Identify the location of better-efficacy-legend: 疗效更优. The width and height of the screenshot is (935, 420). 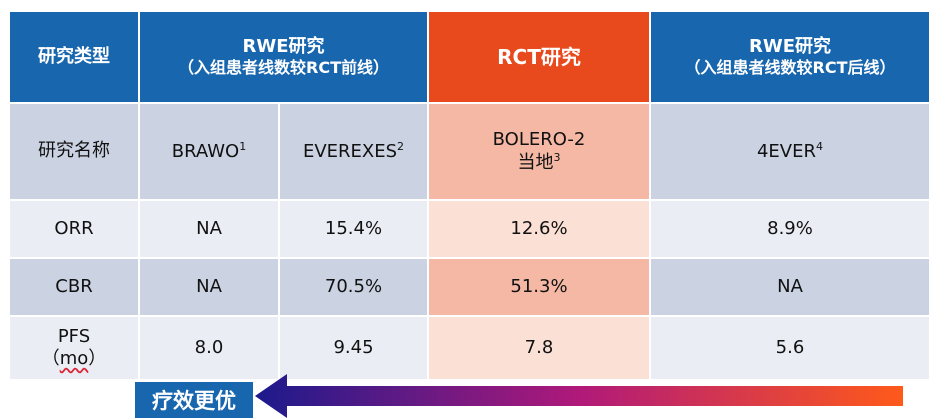
(194, 400).